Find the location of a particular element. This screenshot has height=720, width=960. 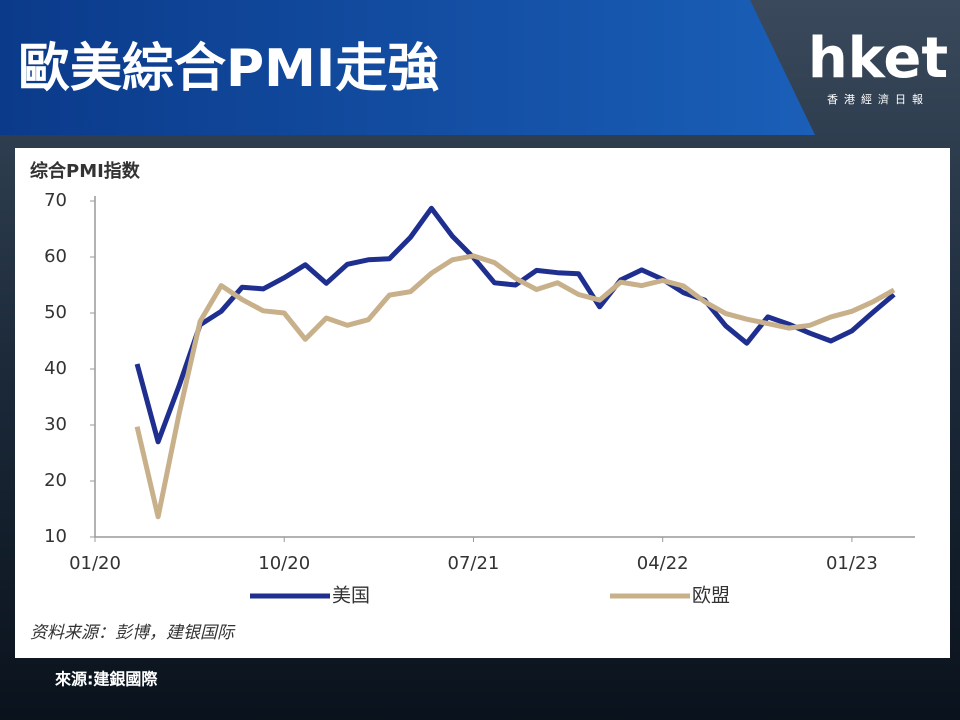

logo: hket is located at coordinates (878, 58).